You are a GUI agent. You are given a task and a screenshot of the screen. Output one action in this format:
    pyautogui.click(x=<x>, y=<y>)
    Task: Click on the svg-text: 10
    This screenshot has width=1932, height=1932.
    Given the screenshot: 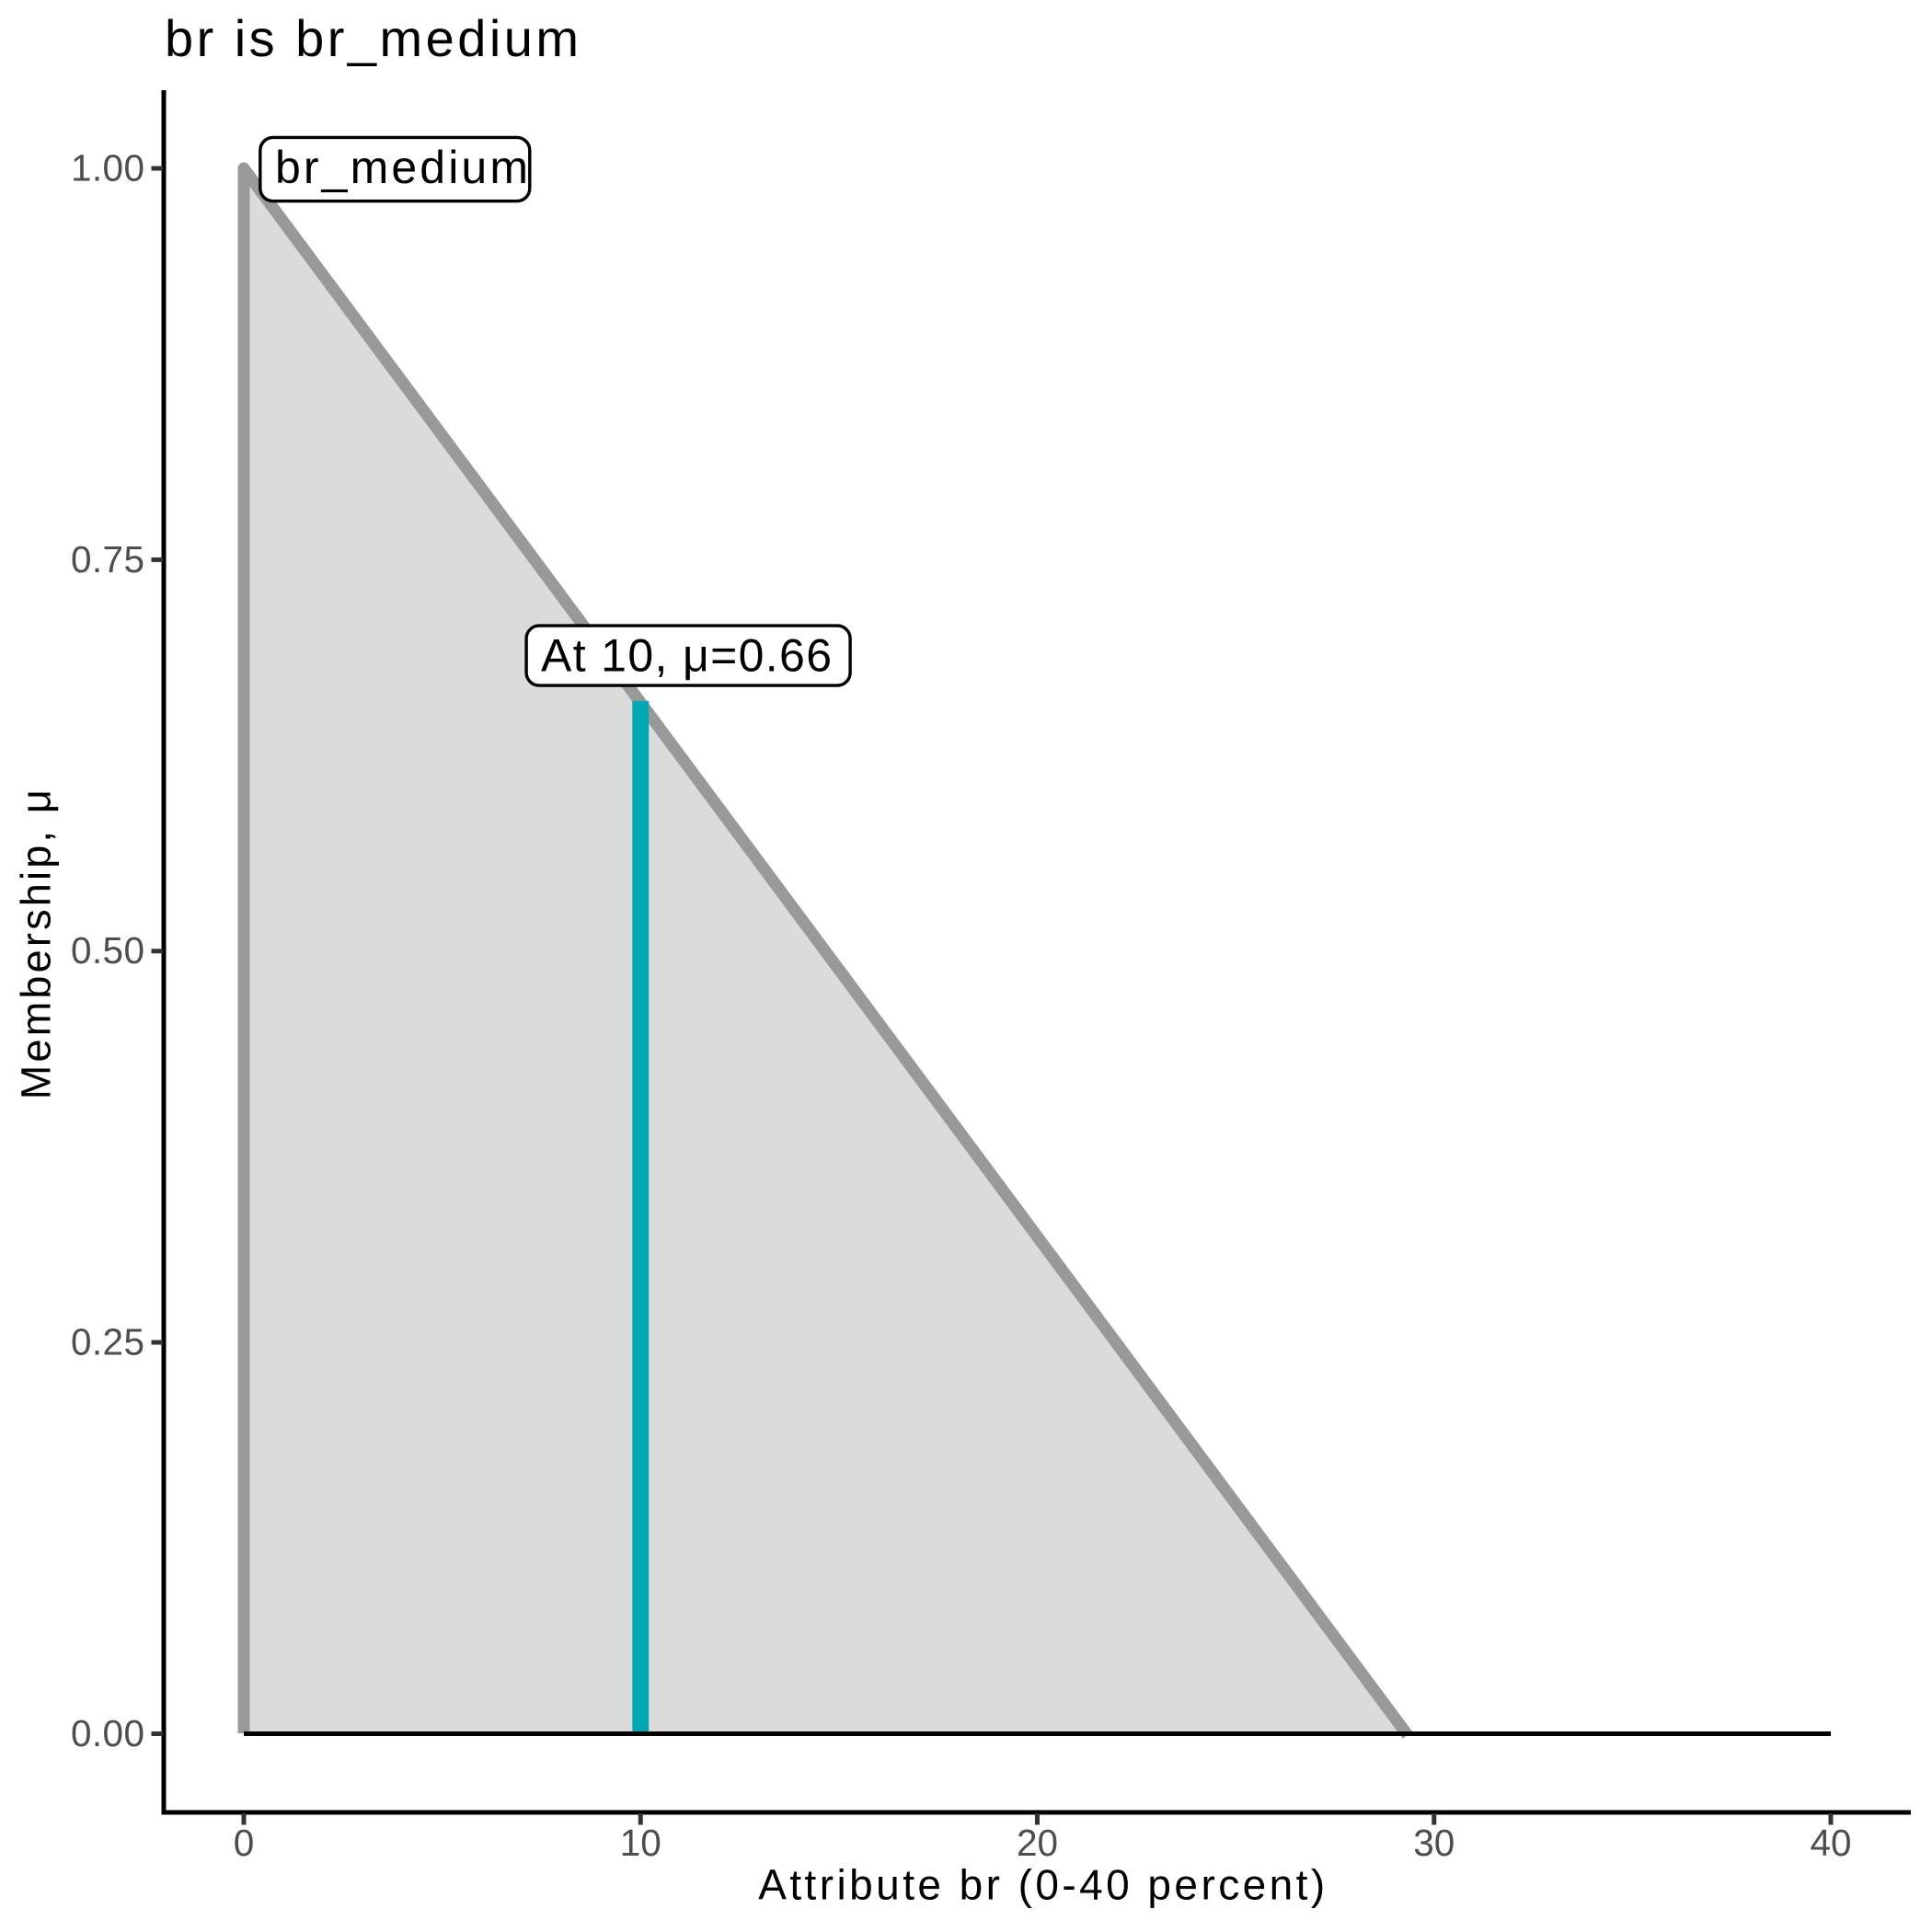 What is the action you would take?
    pyautogui.click(x=640, y=1843)
    